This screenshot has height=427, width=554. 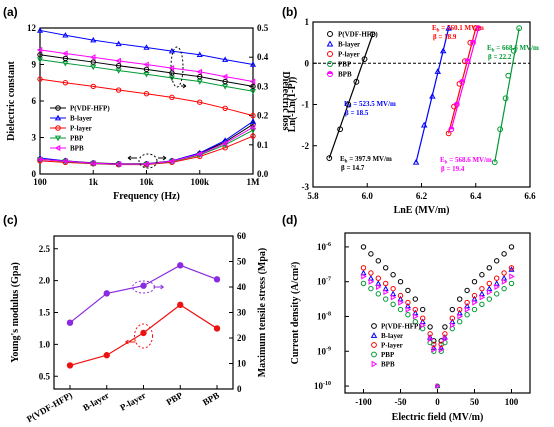 I want to click on y-tick-exponent: -9, so click(x=328, y=349).